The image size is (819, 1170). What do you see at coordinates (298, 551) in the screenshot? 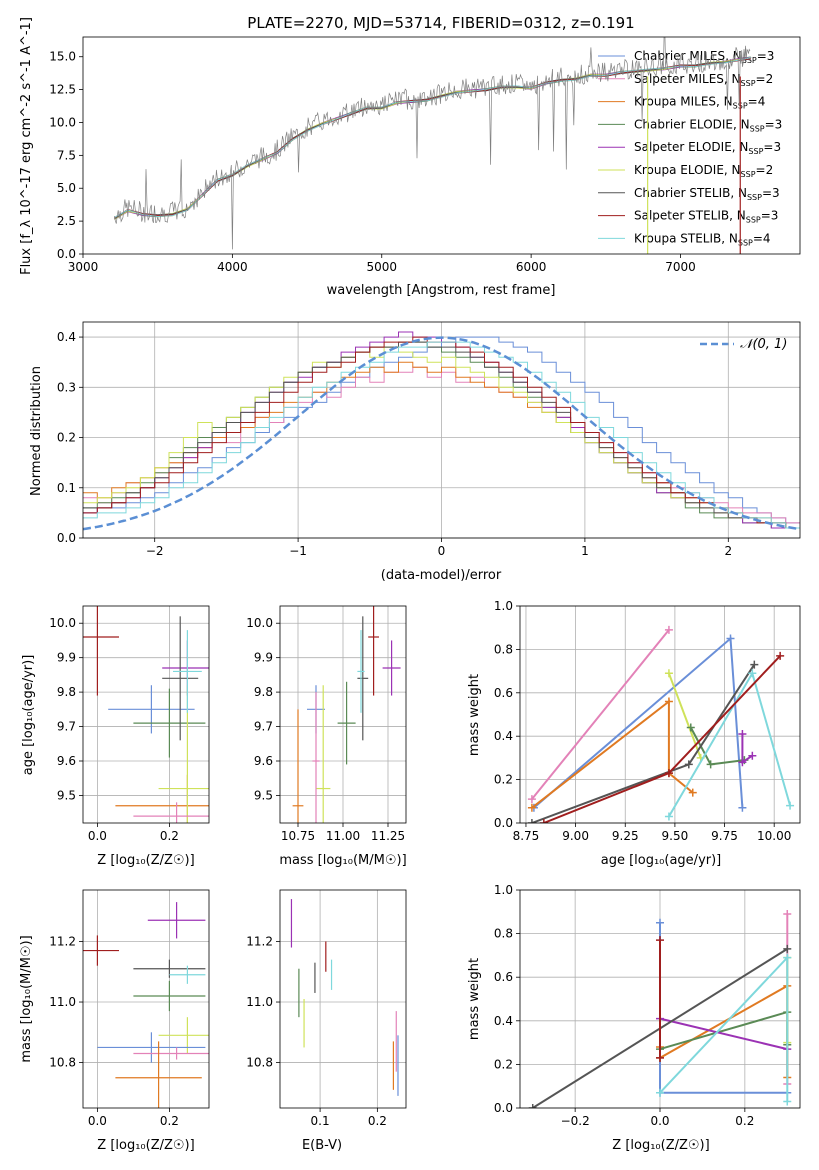
I see `residuals-xtick-label-1: −1` at bounding box center [298, 551].